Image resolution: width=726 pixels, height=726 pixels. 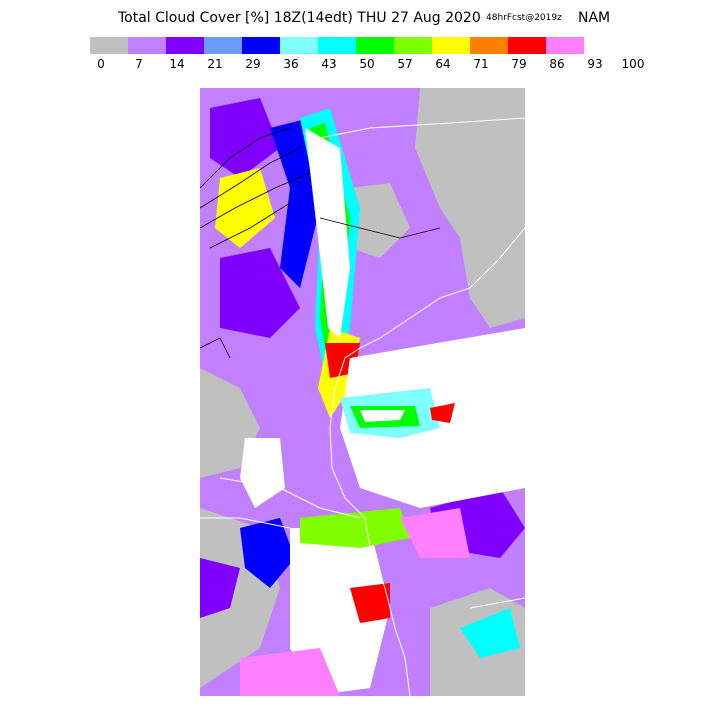 What do you see at coordinates (214, 64) in the screenshot?
I see `legend-tick: 21` at bounding box center [214, 64].